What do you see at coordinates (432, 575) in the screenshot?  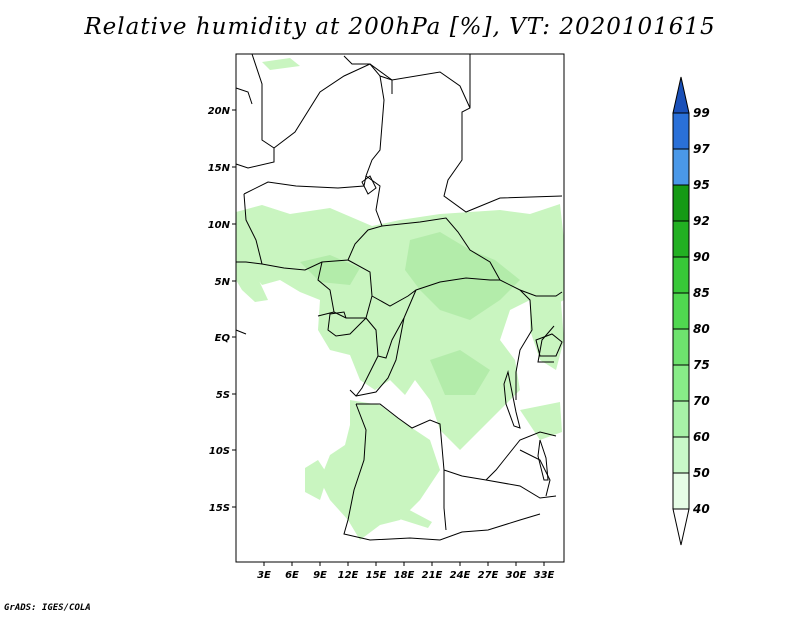 I see `lon-label: 21E` at bounding box center [432, 575].